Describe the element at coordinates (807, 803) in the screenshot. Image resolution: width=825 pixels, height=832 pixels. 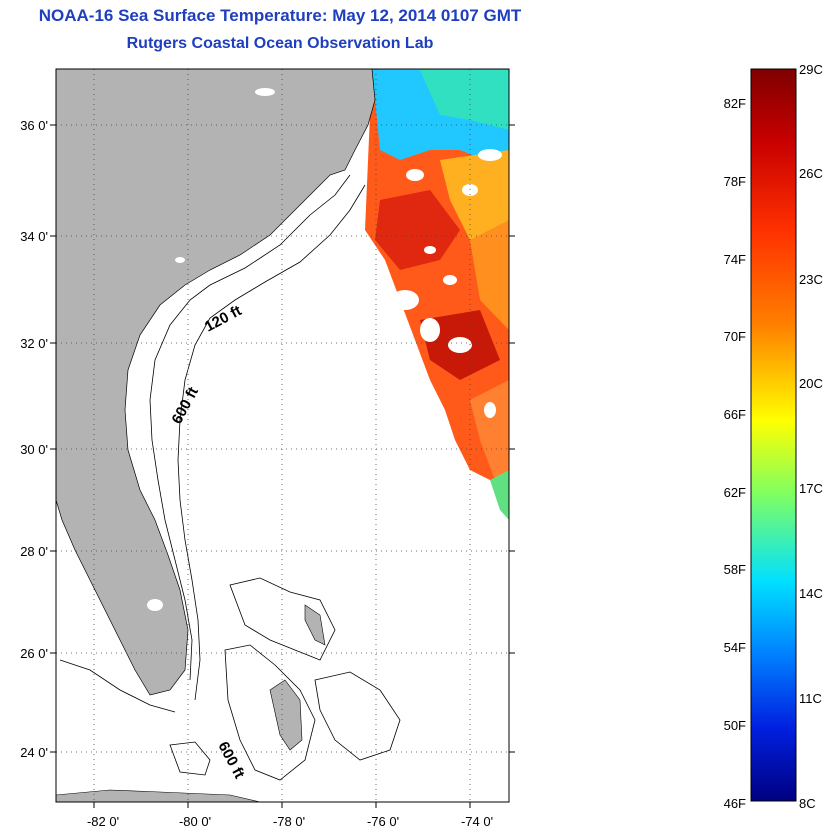
I see `colorbar-c-label: 8C` at that location.